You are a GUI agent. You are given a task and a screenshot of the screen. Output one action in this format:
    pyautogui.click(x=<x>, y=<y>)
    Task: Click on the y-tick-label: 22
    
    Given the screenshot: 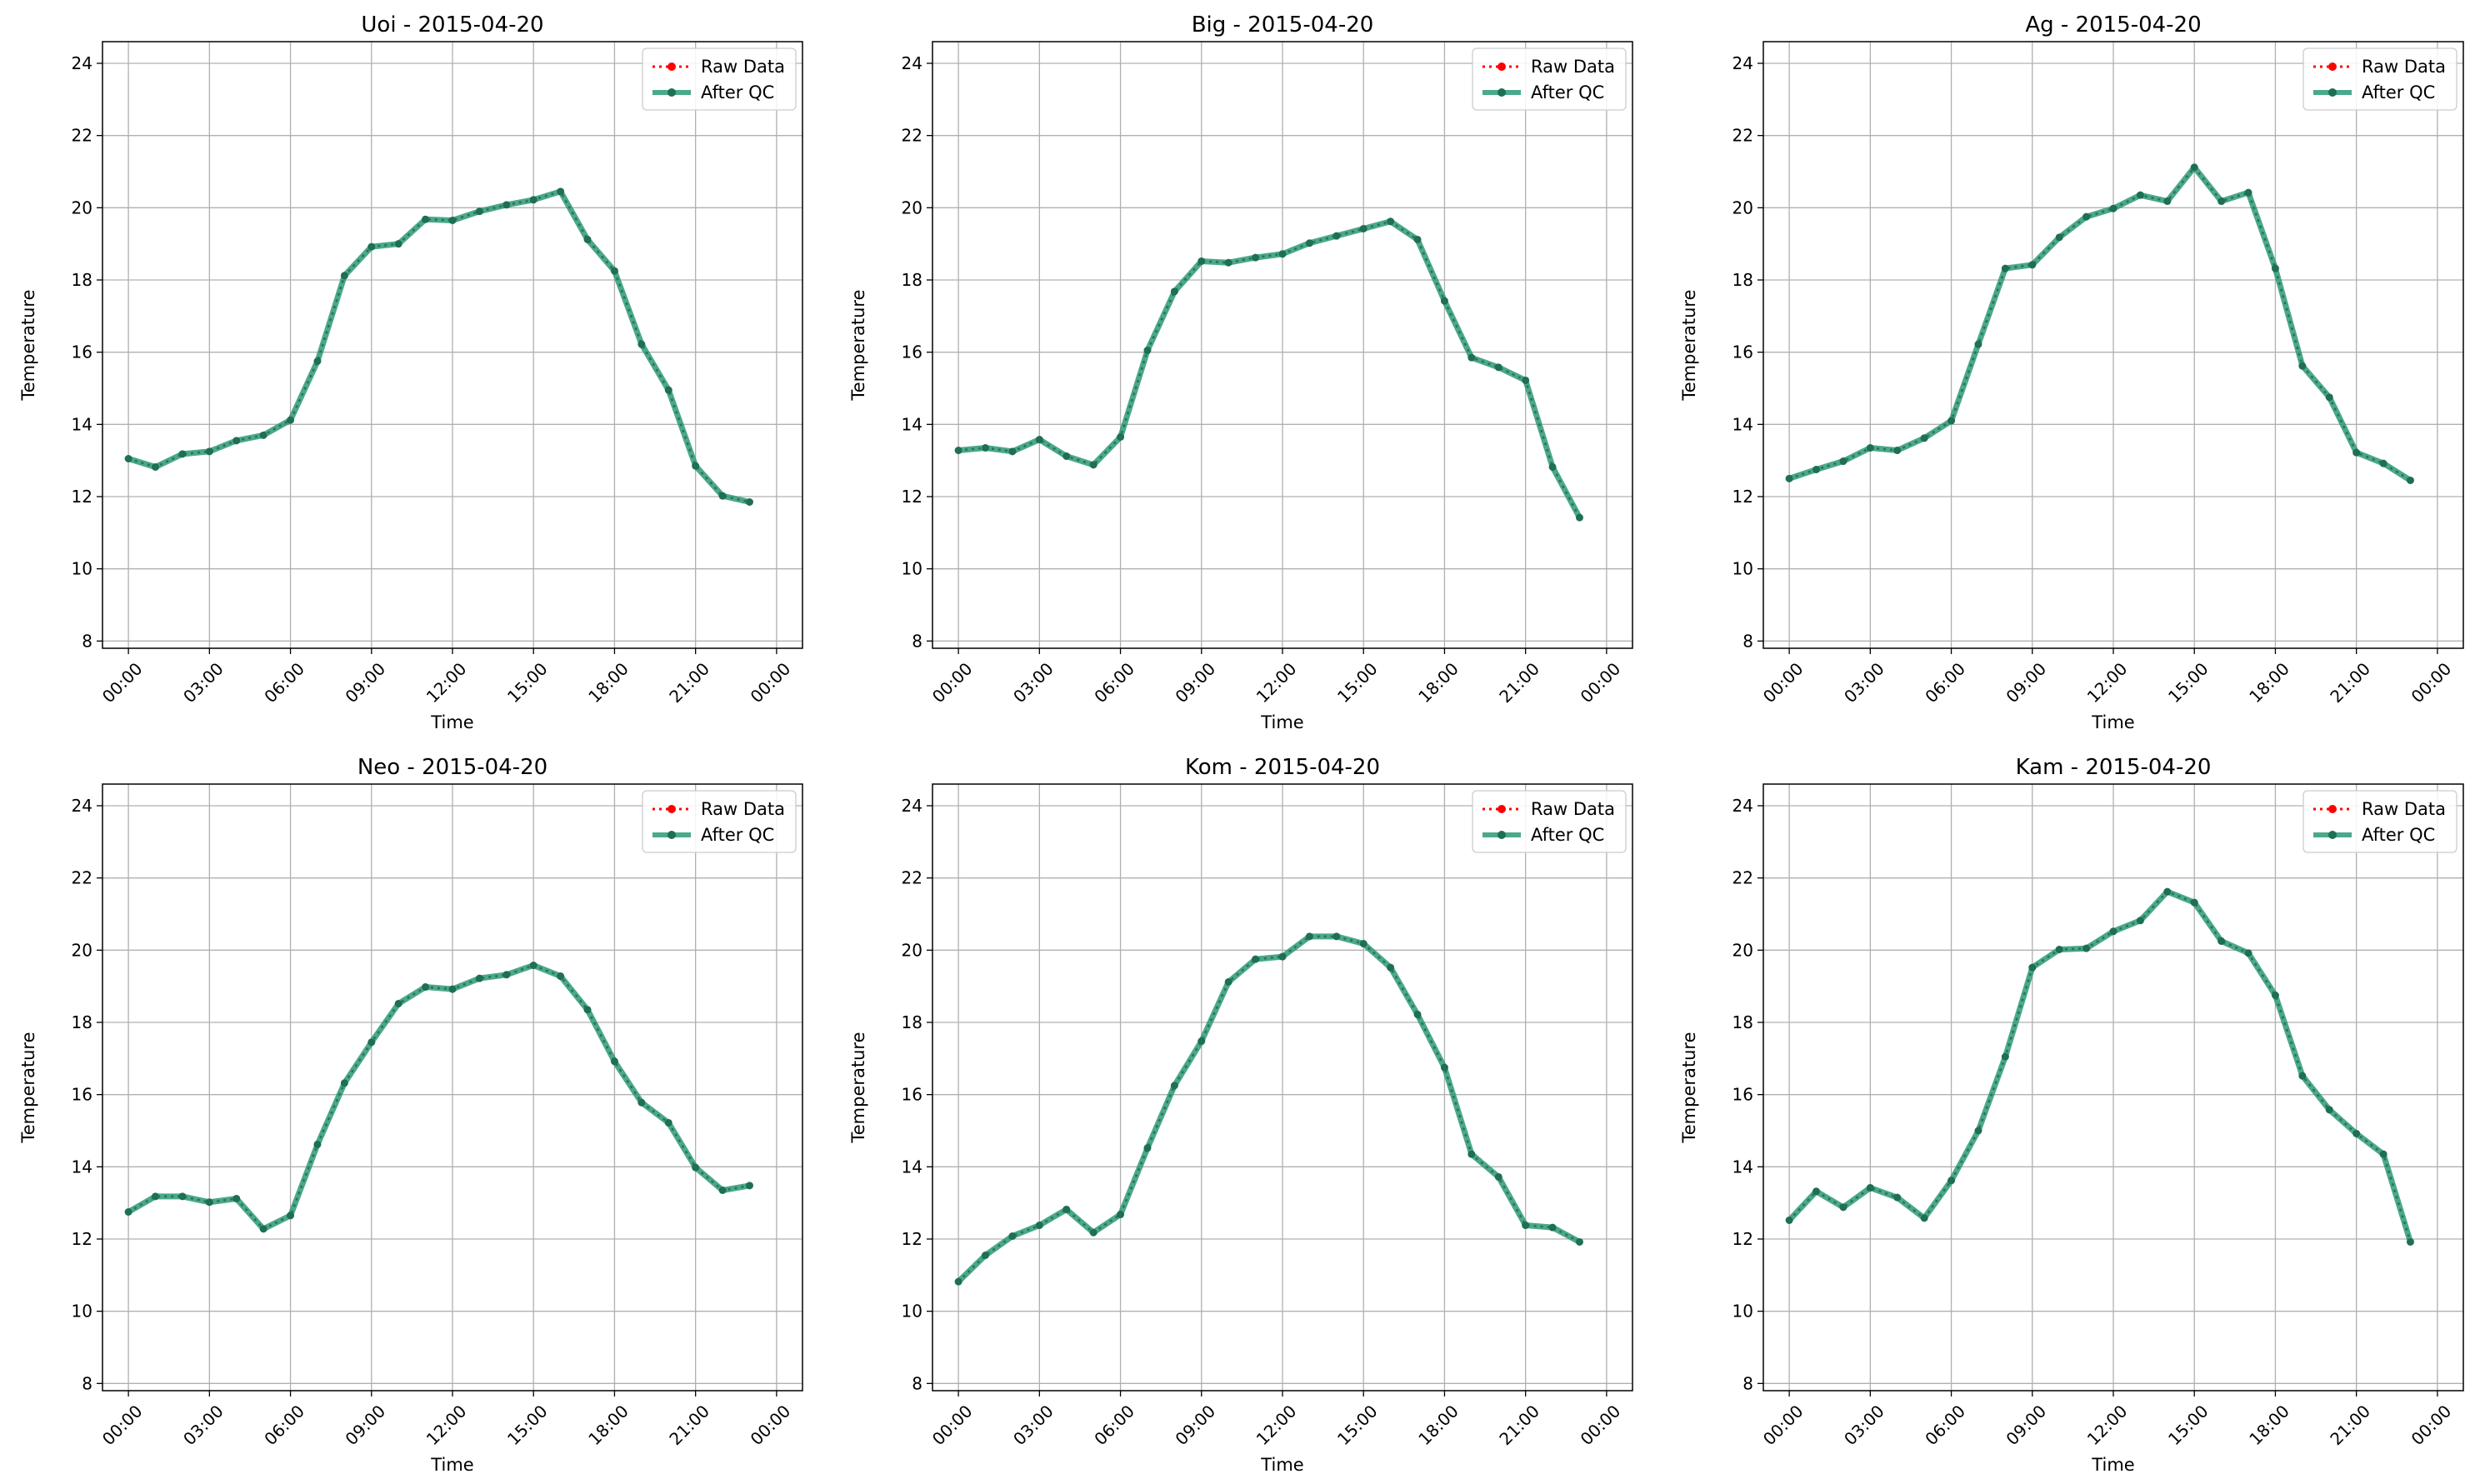 What is the action you would take?
    pyautogui.click(x=912, y=878)
    